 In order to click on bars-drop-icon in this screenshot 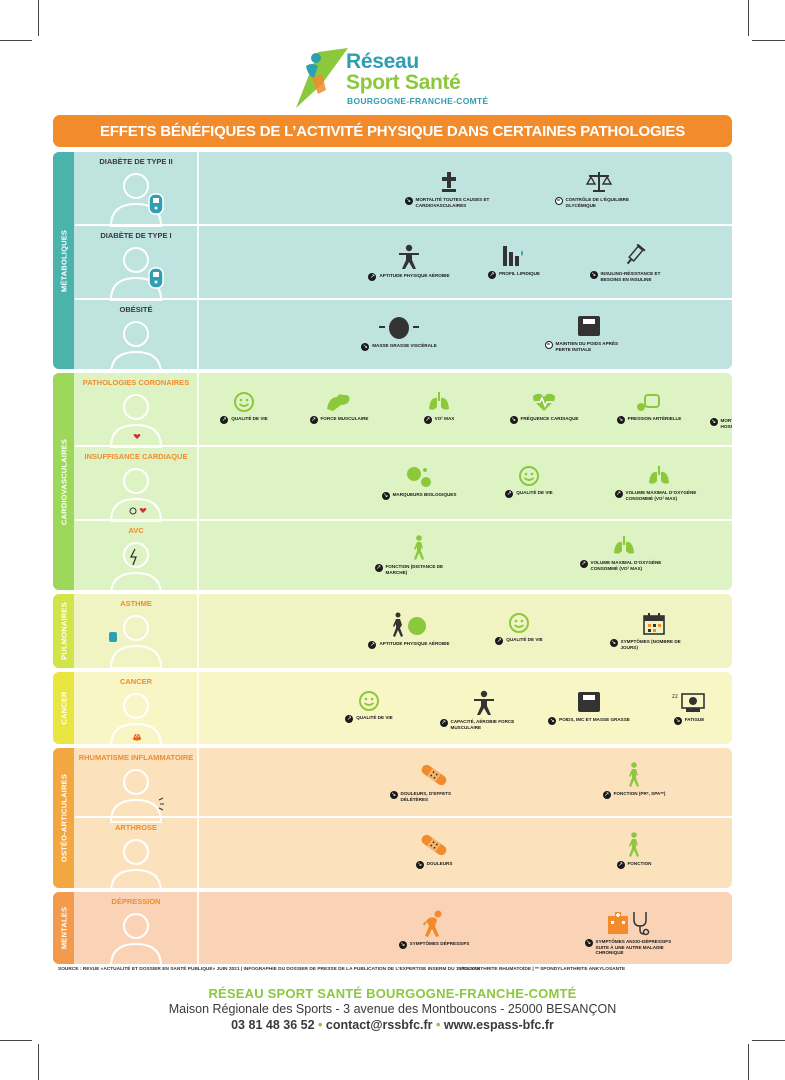, I will do `click(514, 256)`.